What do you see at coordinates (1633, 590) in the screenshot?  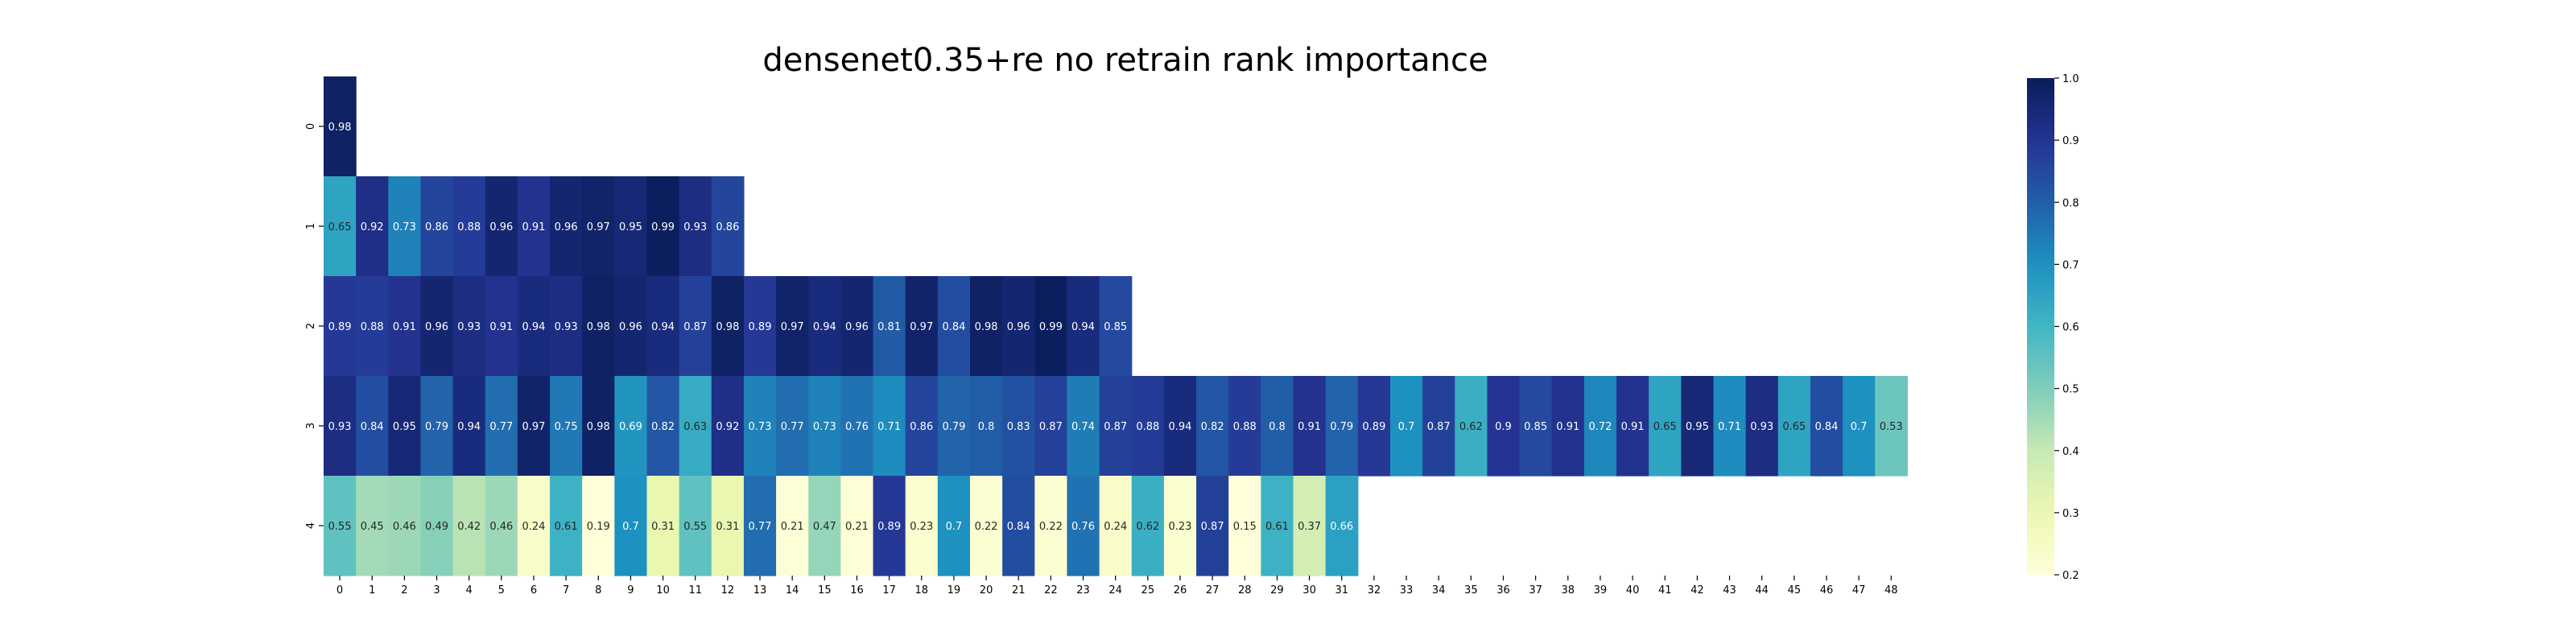 I see `x-tick-label: 40` at bounding box center [1633, 590].